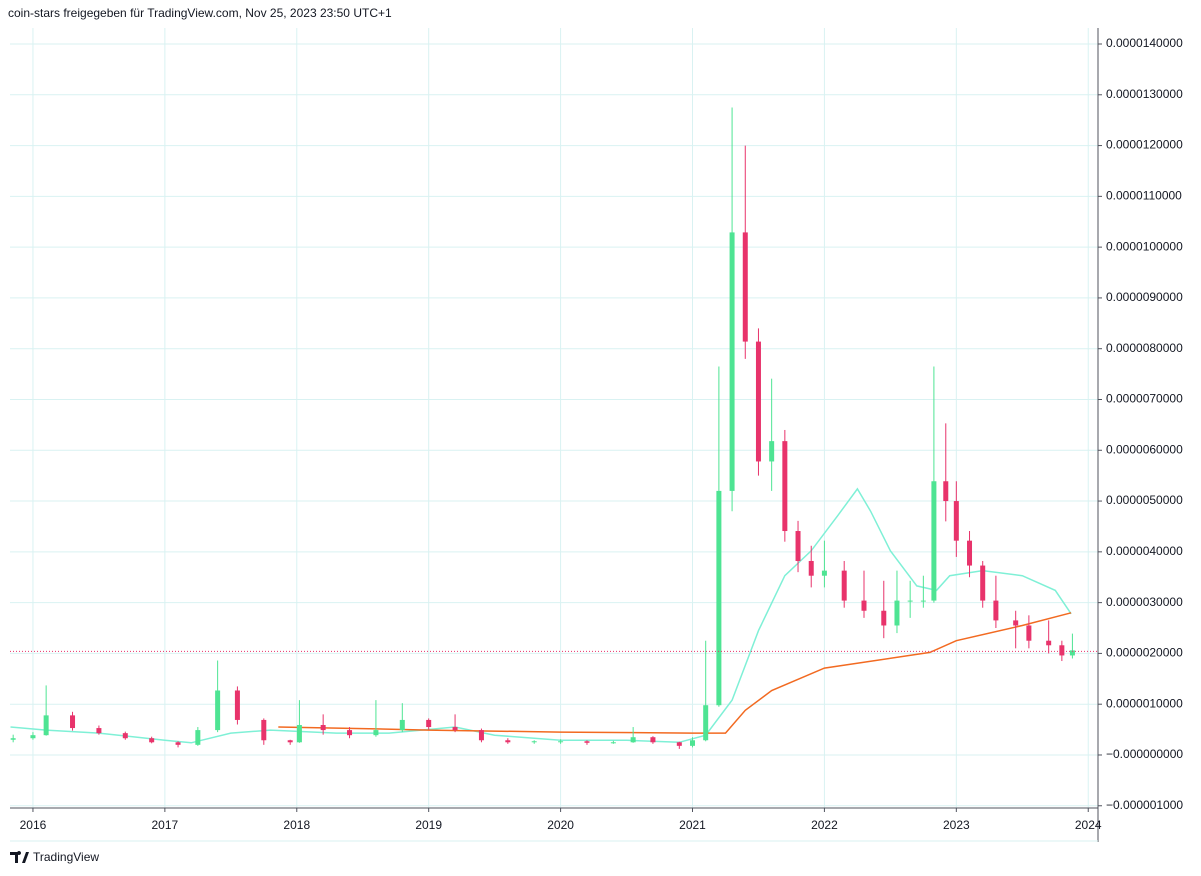  What do you see at coordinates (1144, 703) in the screenshot?
I see `y-tick-label: 0.0000010000` at bounding box center [1144, 703].